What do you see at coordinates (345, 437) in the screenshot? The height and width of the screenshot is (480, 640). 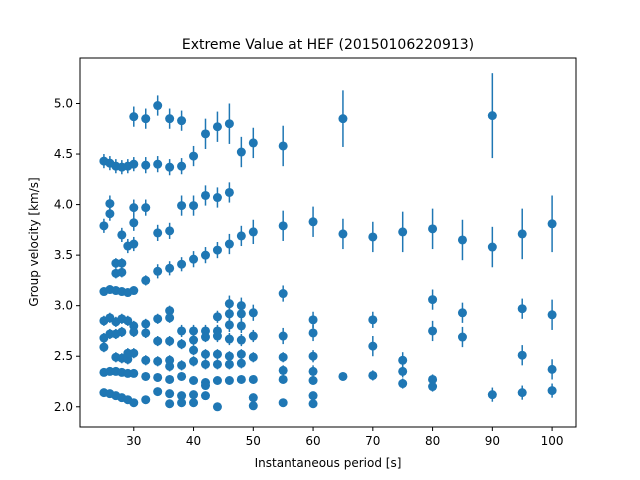 I see `x-axis: 30 40 50 60 70 80 90 100` at bounding box center [345, 437].